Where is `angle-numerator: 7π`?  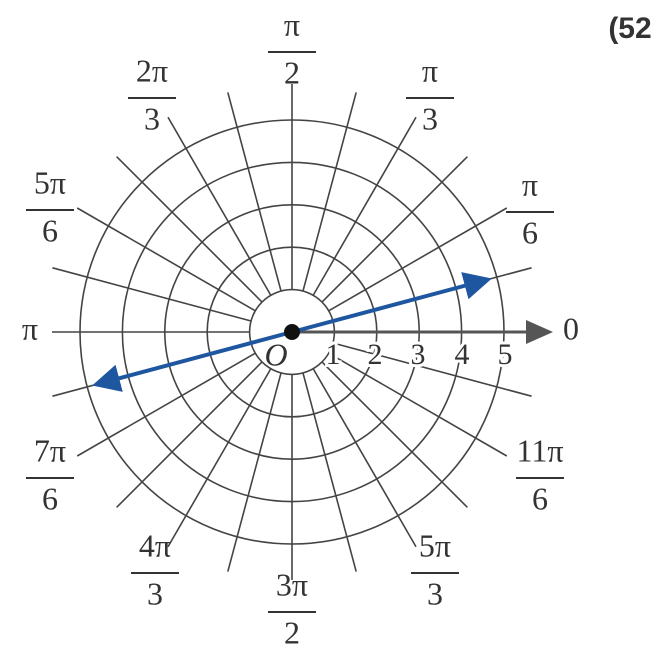 angle-numerator: 7π is located at coordinates (50, 450).